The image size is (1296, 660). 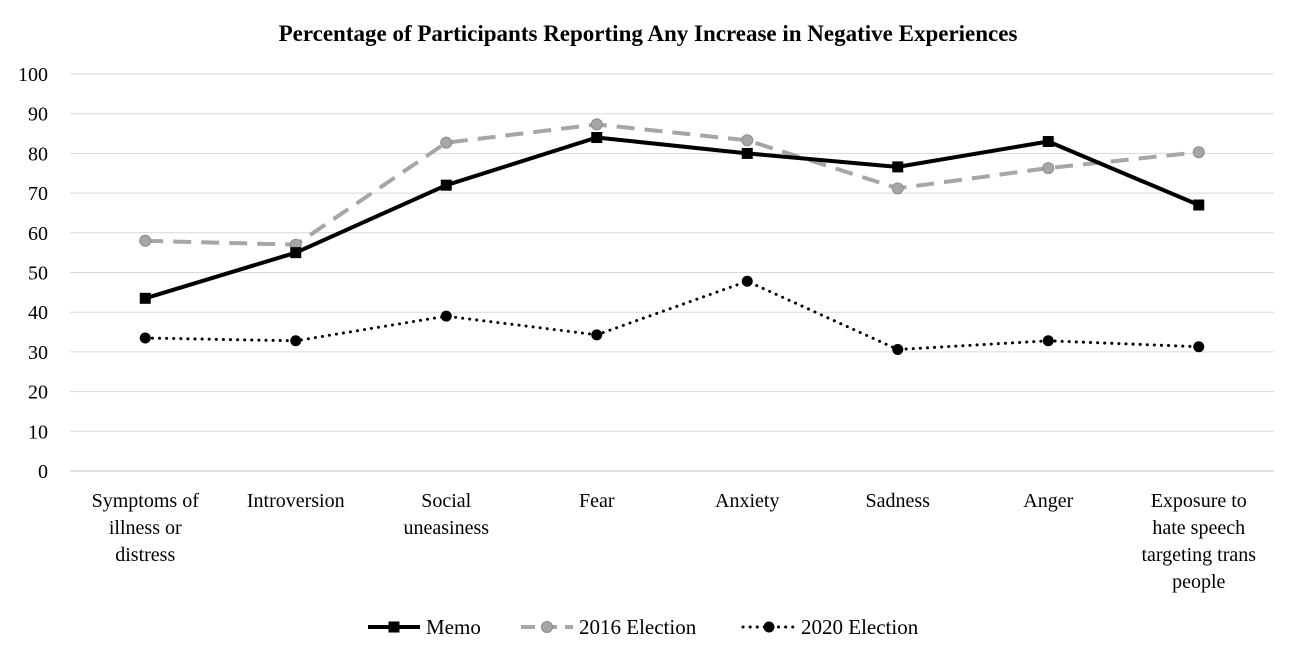 What do you see at coordinates (146, 501) in the screenshot?
I see `x-category-line: Symptoms of` at bounding box center [146, 501].